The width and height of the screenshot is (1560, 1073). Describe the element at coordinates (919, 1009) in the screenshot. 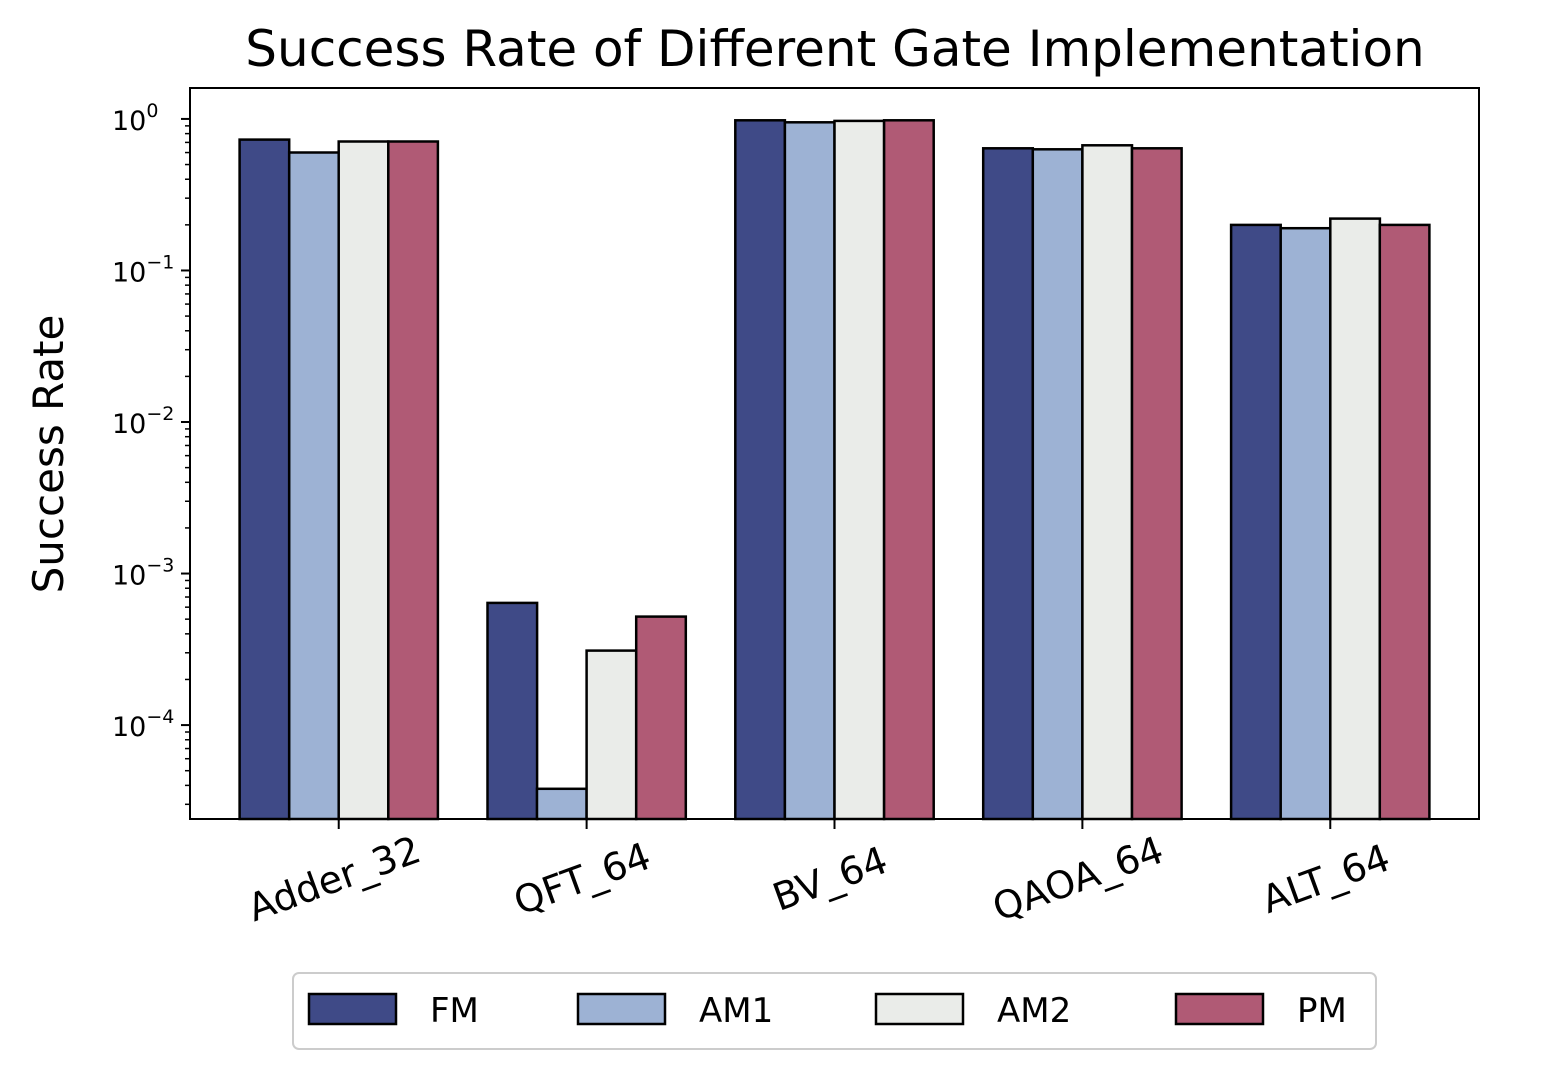

I see `legend-swatch-am2` at that location.